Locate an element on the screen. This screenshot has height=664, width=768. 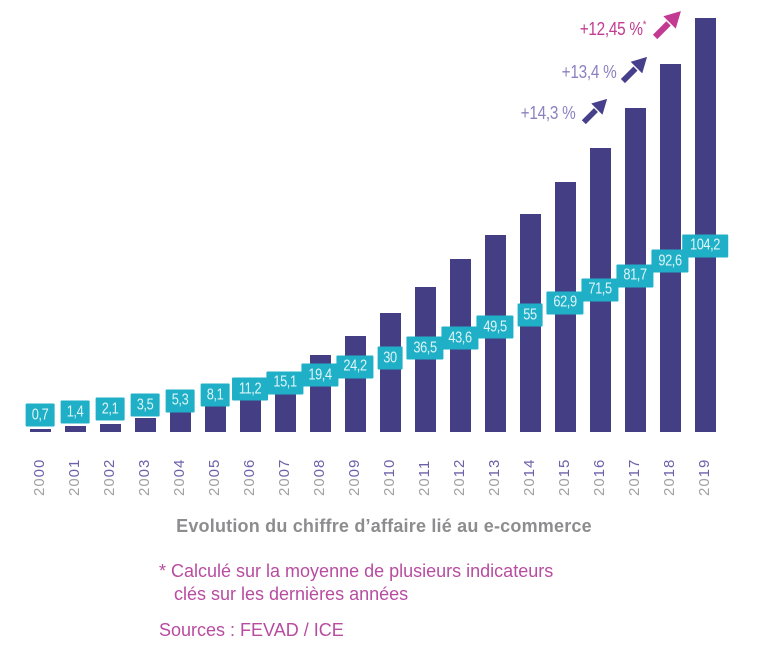
value-badge-2002: 2,1 is located at coordinates (110, 409).